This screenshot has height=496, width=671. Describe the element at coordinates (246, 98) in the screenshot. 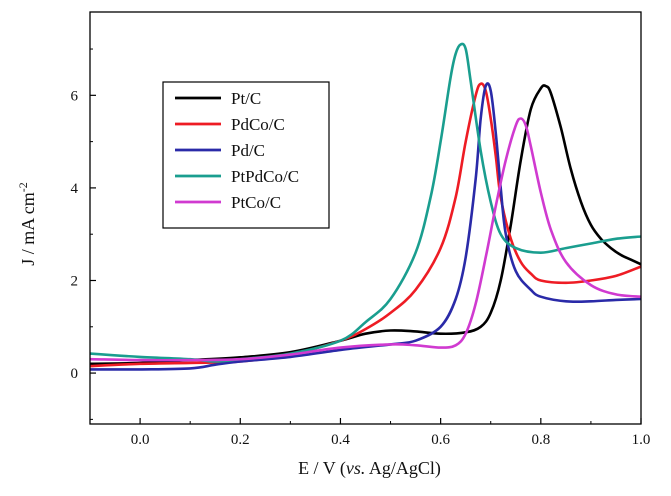

I see `legend-label: Pt/C` at that location.